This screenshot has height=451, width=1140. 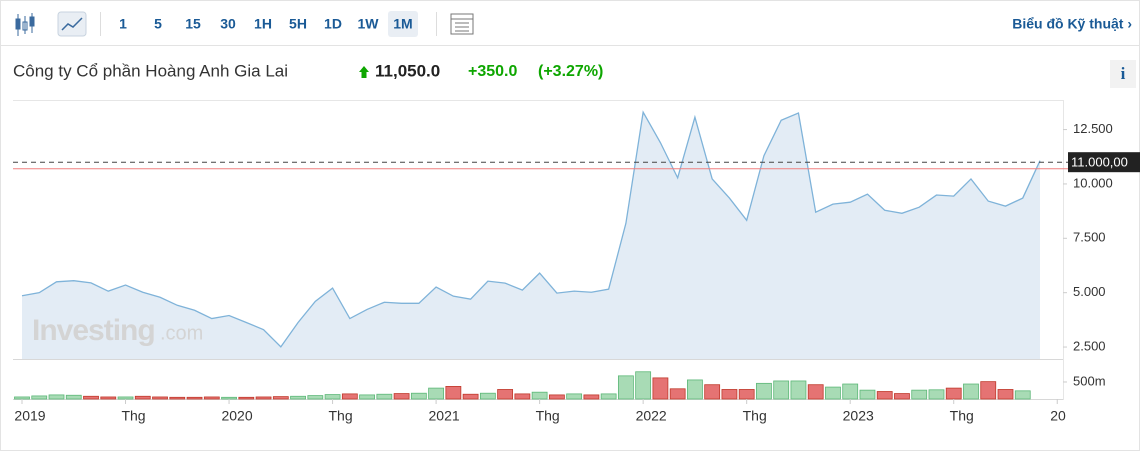 I want to click on interval-button: 1M, so click(x=402, y=24).